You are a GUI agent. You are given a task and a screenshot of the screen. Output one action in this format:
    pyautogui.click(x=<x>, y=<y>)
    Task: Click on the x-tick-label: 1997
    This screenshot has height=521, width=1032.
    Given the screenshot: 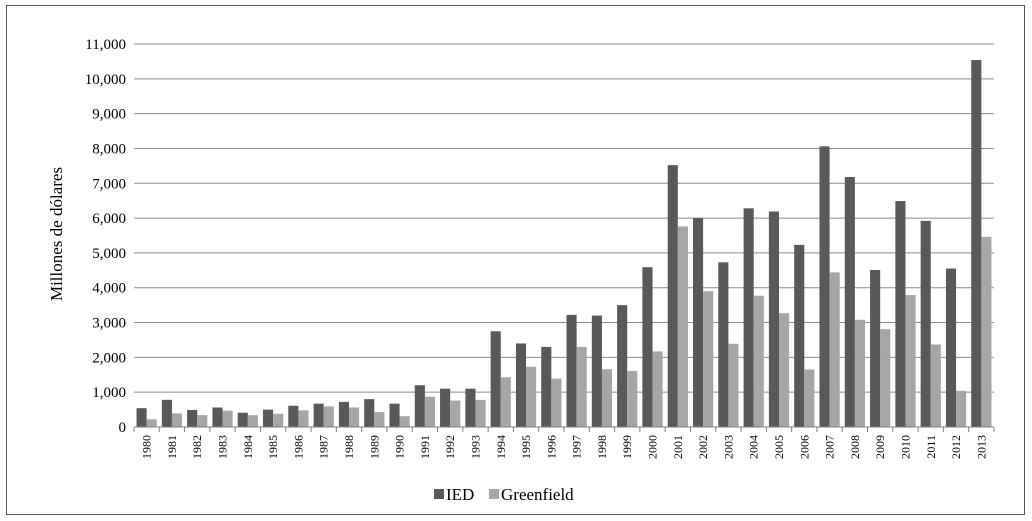 What is the action you would take?
    pyautogui.click(x=577, y=447)
    